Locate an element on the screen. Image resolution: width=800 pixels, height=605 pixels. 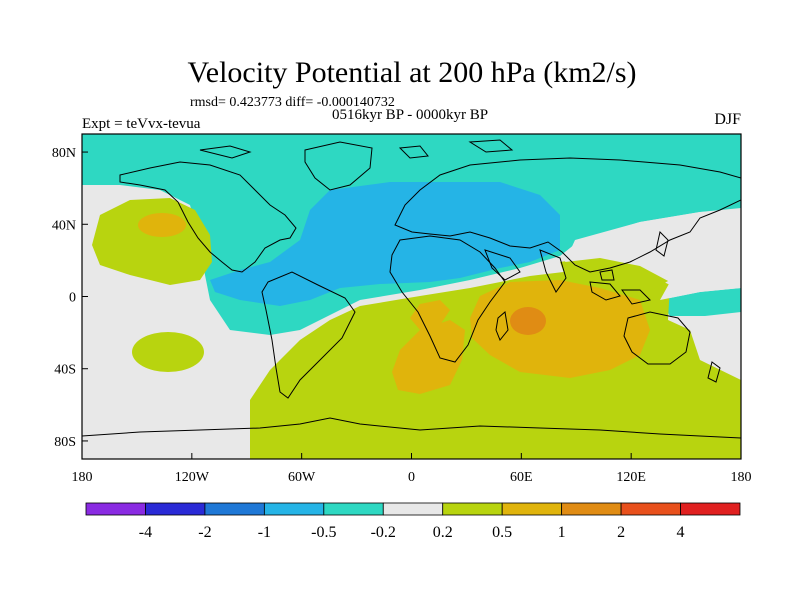
x-tick-label: 120E is located at coordinates (631, 477).